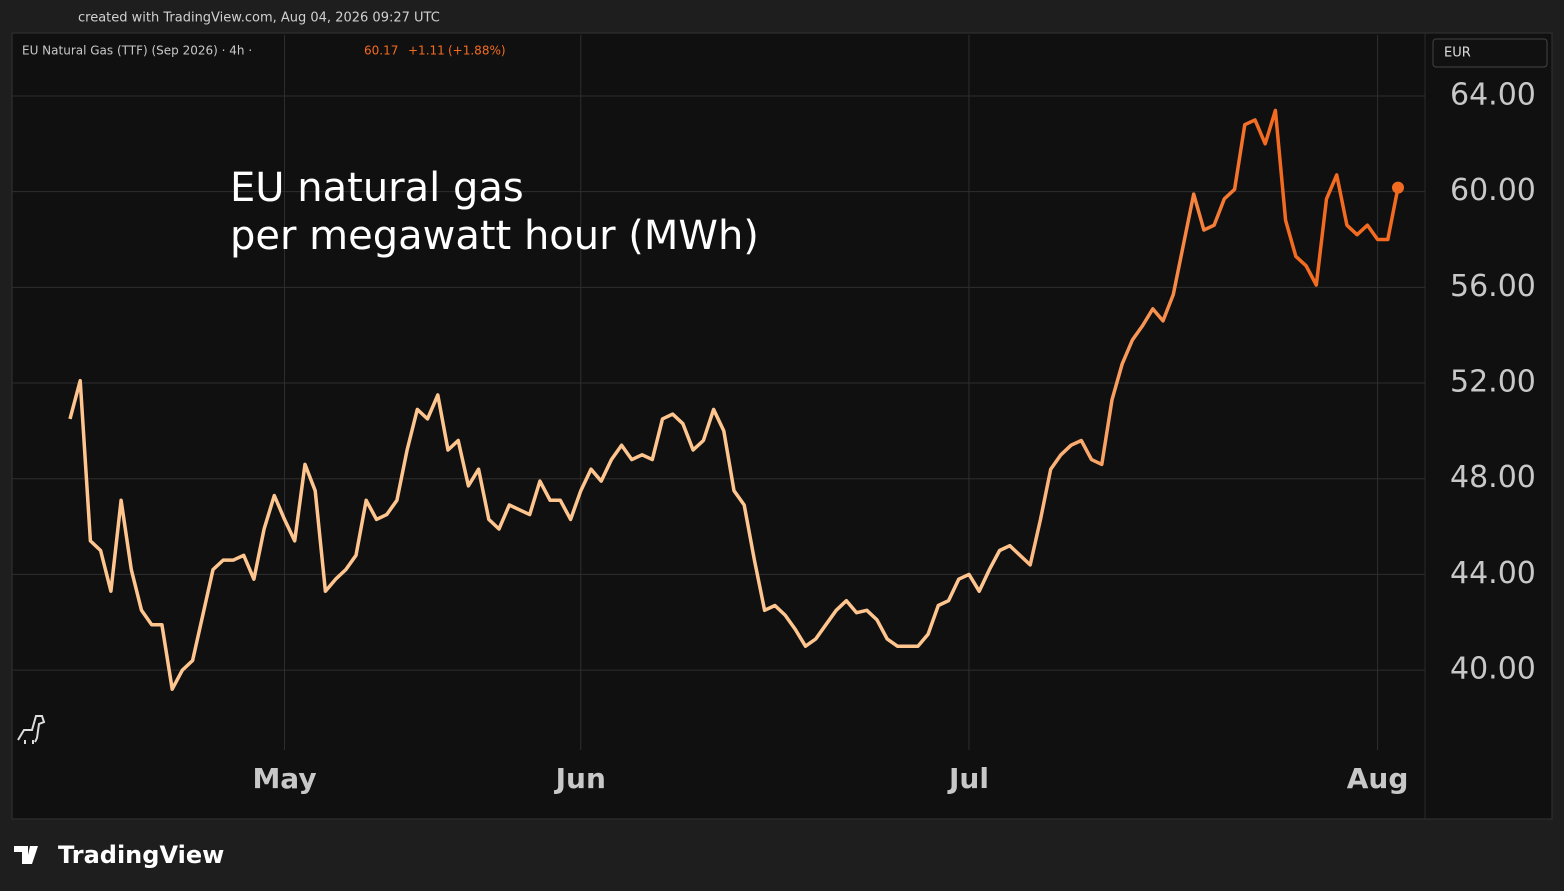 The image size is (1564, 891). Describe the element at coordinates (1493, 573) in the screenshot. I see `y-tick-label: 44.00` at that location.